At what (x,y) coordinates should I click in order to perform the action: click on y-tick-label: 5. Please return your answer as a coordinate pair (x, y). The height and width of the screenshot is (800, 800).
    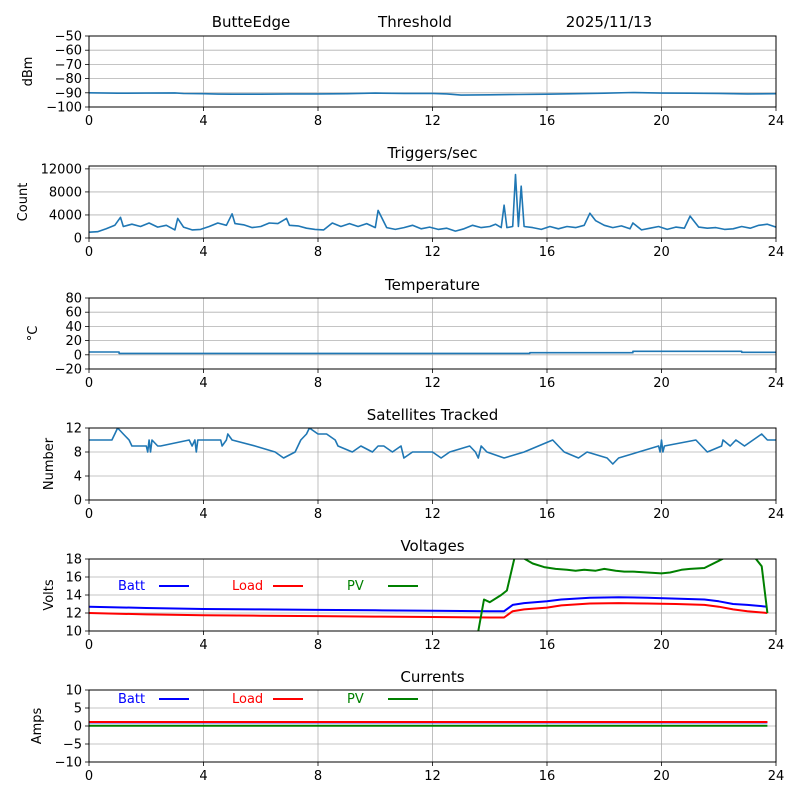
    Looking at the image, I should click on (78, 709).